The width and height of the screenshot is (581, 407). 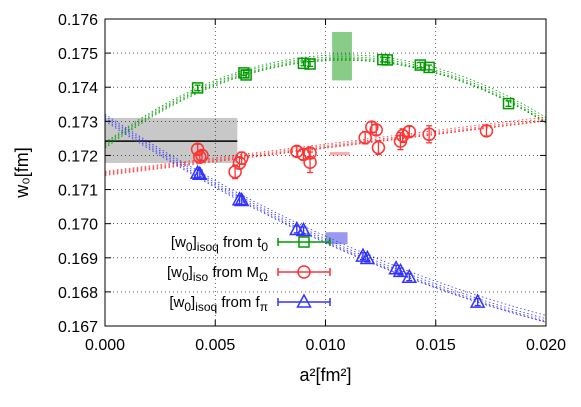 What do you see at coordinates (78, 293) in the screenshot?
I see `y-tick-label: 0.168` at bounding box center [78, 293].